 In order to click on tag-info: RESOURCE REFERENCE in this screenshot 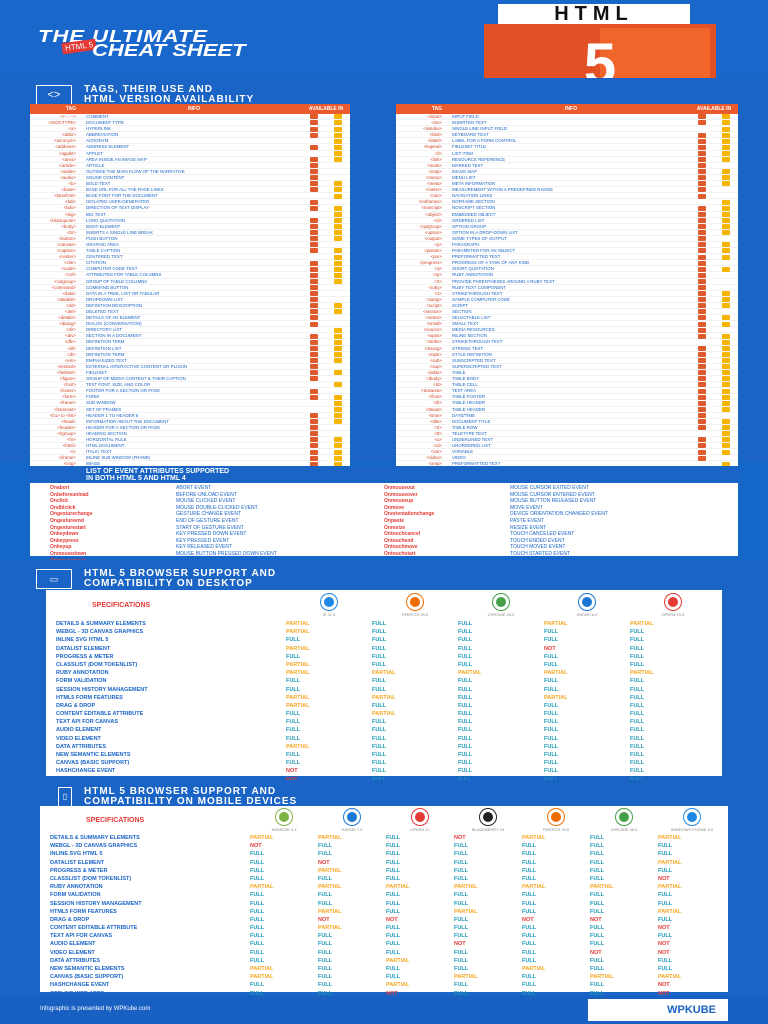, I will do `click(479, 159)`.